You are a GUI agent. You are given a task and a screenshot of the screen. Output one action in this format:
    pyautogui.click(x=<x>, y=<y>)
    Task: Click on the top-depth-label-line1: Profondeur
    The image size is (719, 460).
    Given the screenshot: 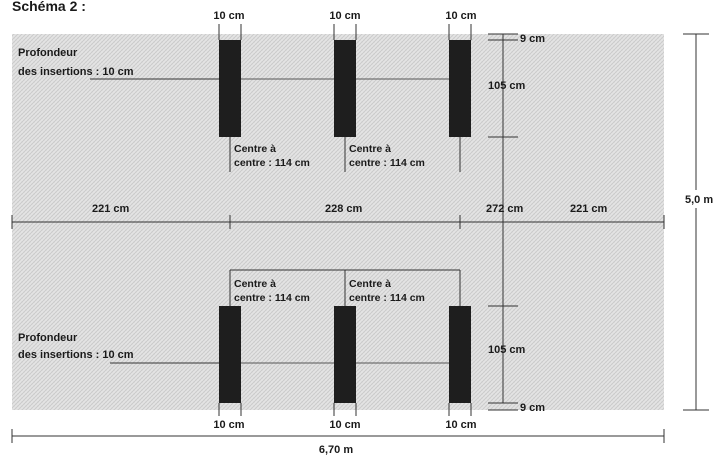 What is the action you would take?
    pyautogui.click(x=48, y=53)
    